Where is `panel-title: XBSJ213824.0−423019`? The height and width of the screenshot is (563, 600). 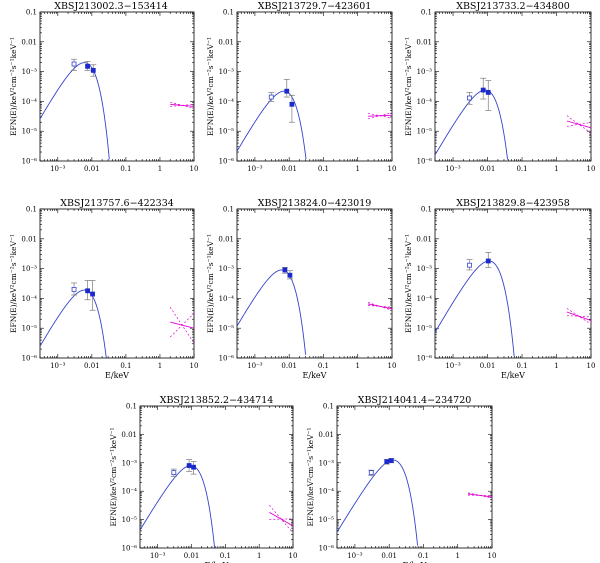 panel-title: XBSJ213824.0−423019 is located at coordinates (315, 203).